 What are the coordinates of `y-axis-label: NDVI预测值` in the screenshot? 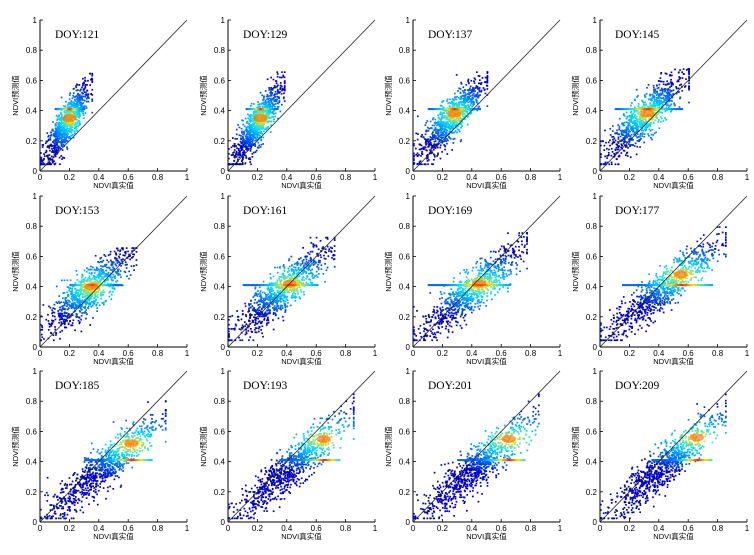 It's located at (388, 95).